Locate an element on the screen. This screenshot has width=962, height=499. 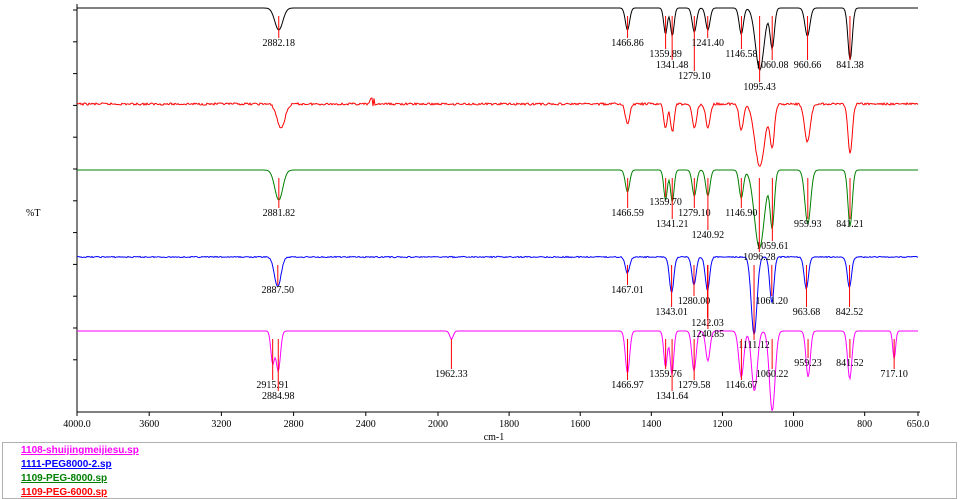
peak-label: 1280.00 is located at coordinates (694, 301).